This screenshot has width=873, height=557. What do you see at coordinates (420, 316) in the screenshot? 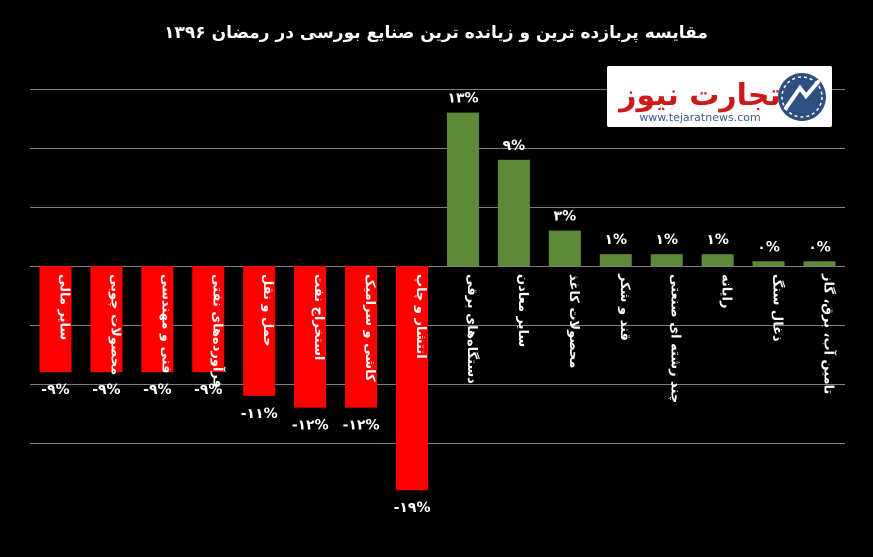
I see `category-label: انتشار و چاپ` at bounding box center [420, 316].